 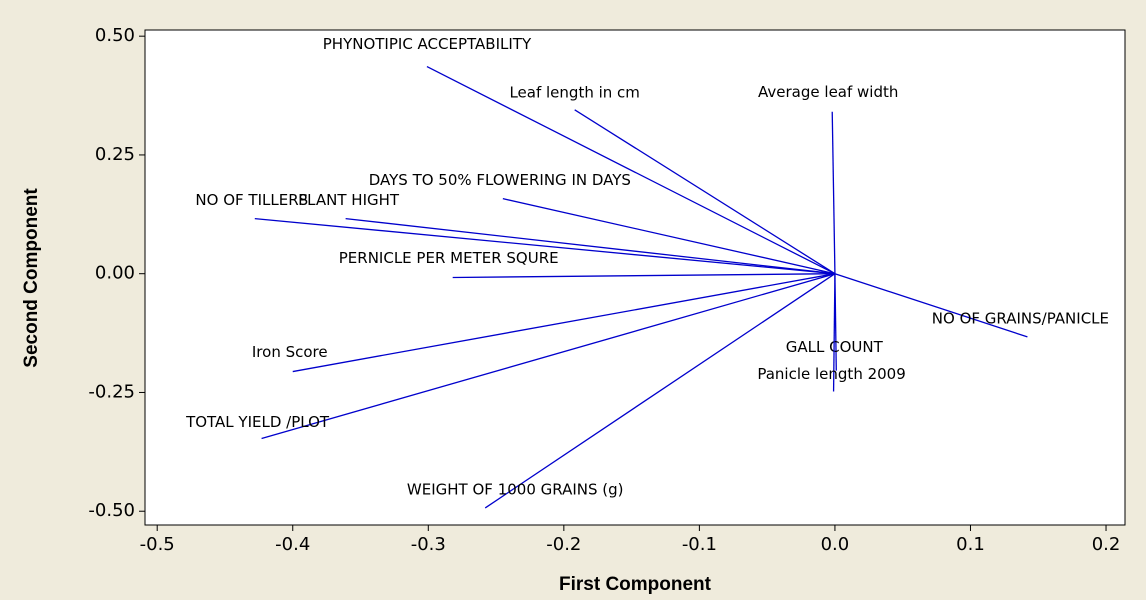 I want to click on vector-label: DAYS TO 50% FLOWERING IN DAYS, so click(x=500, y=180).